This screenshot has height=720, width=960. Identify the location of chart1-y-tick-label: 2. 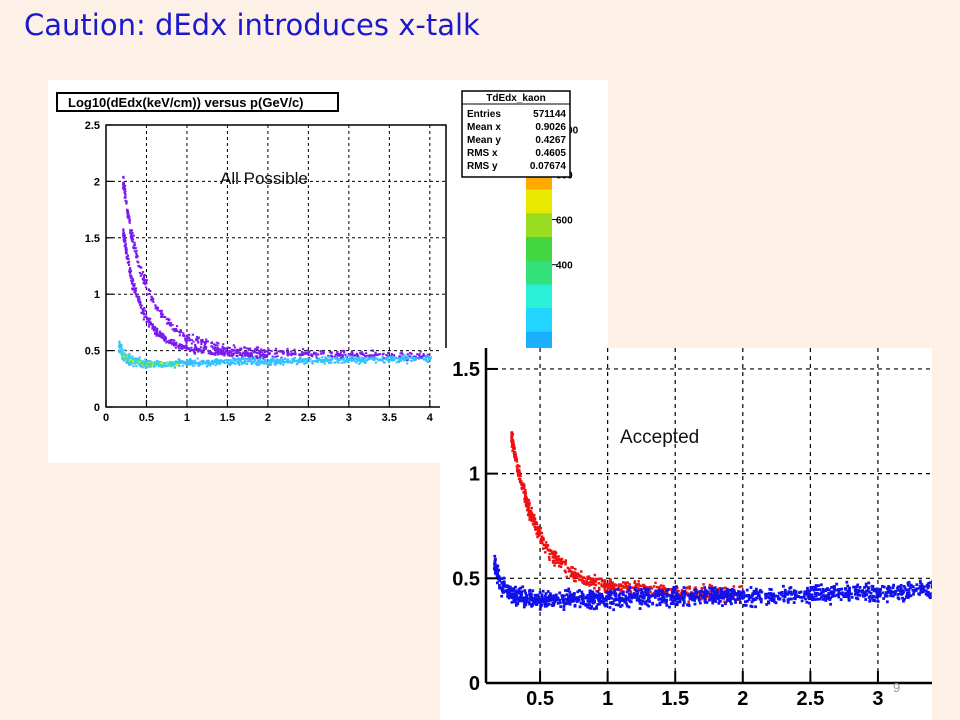
(97, 182).